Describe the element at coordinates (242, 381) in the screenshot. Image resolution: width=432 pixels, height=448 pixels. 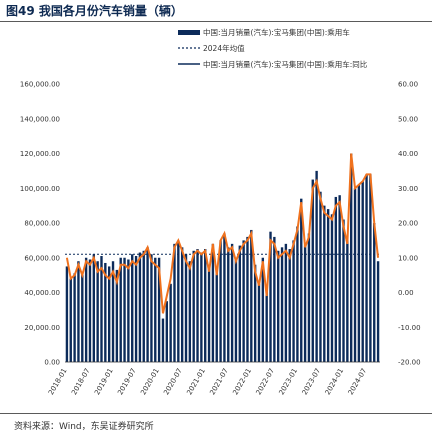
I see `x-tick-label: 2022-01` at that location.